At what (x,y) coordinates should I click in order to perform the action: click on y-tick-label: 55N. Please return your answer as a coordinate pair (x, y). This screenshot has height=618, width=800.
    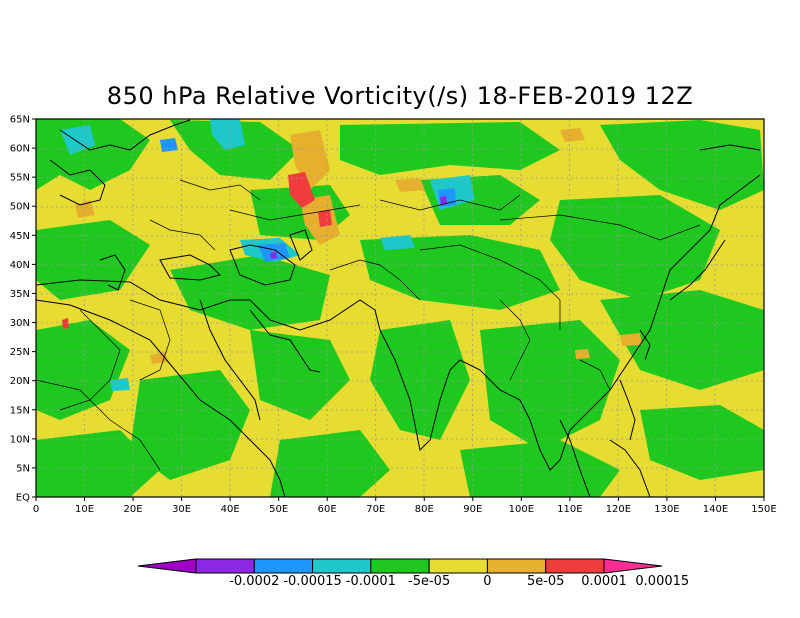
    Looking at the image, I should click on (20, 178).